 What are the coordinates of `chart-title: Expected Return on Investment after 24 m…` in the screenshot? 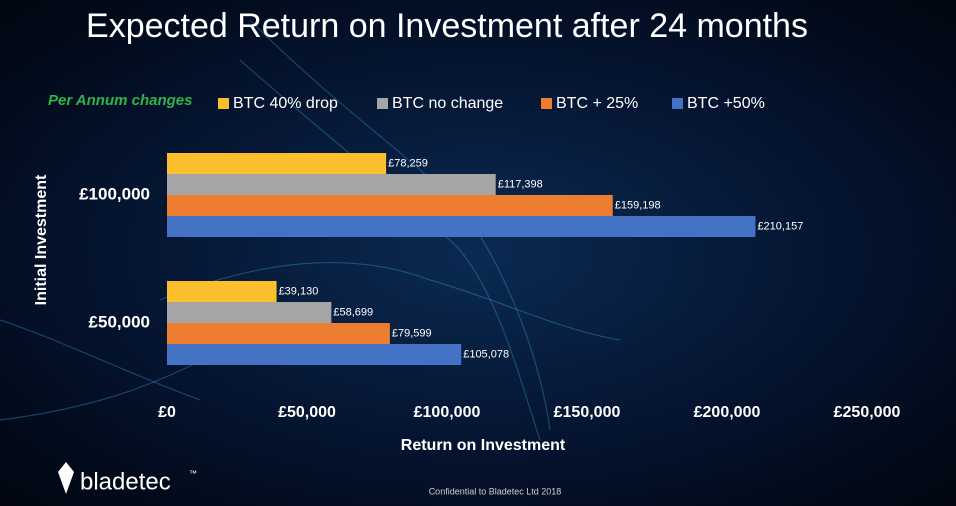 It's located at (447, 26).